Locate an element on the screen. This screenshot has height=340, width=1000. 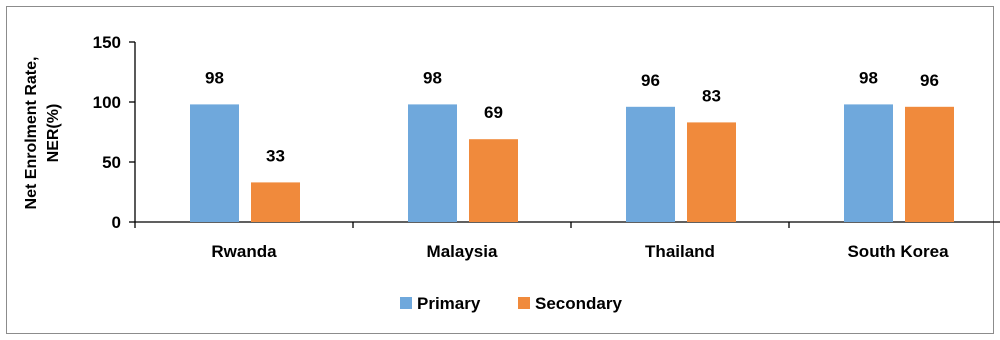
data-label: 33 is located at coordinates (275, 155).